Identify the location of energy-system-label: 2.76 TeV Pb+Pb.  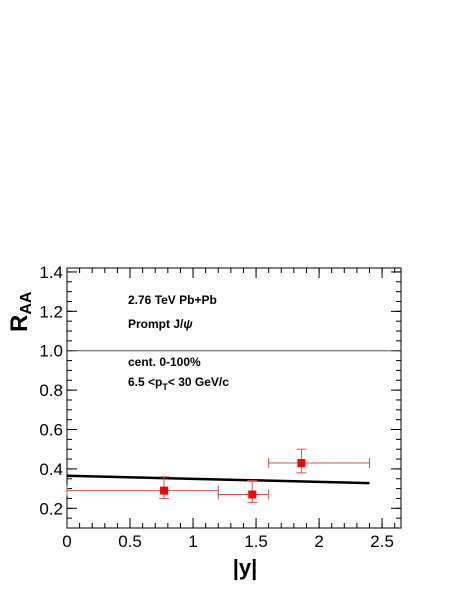
(172, 300).